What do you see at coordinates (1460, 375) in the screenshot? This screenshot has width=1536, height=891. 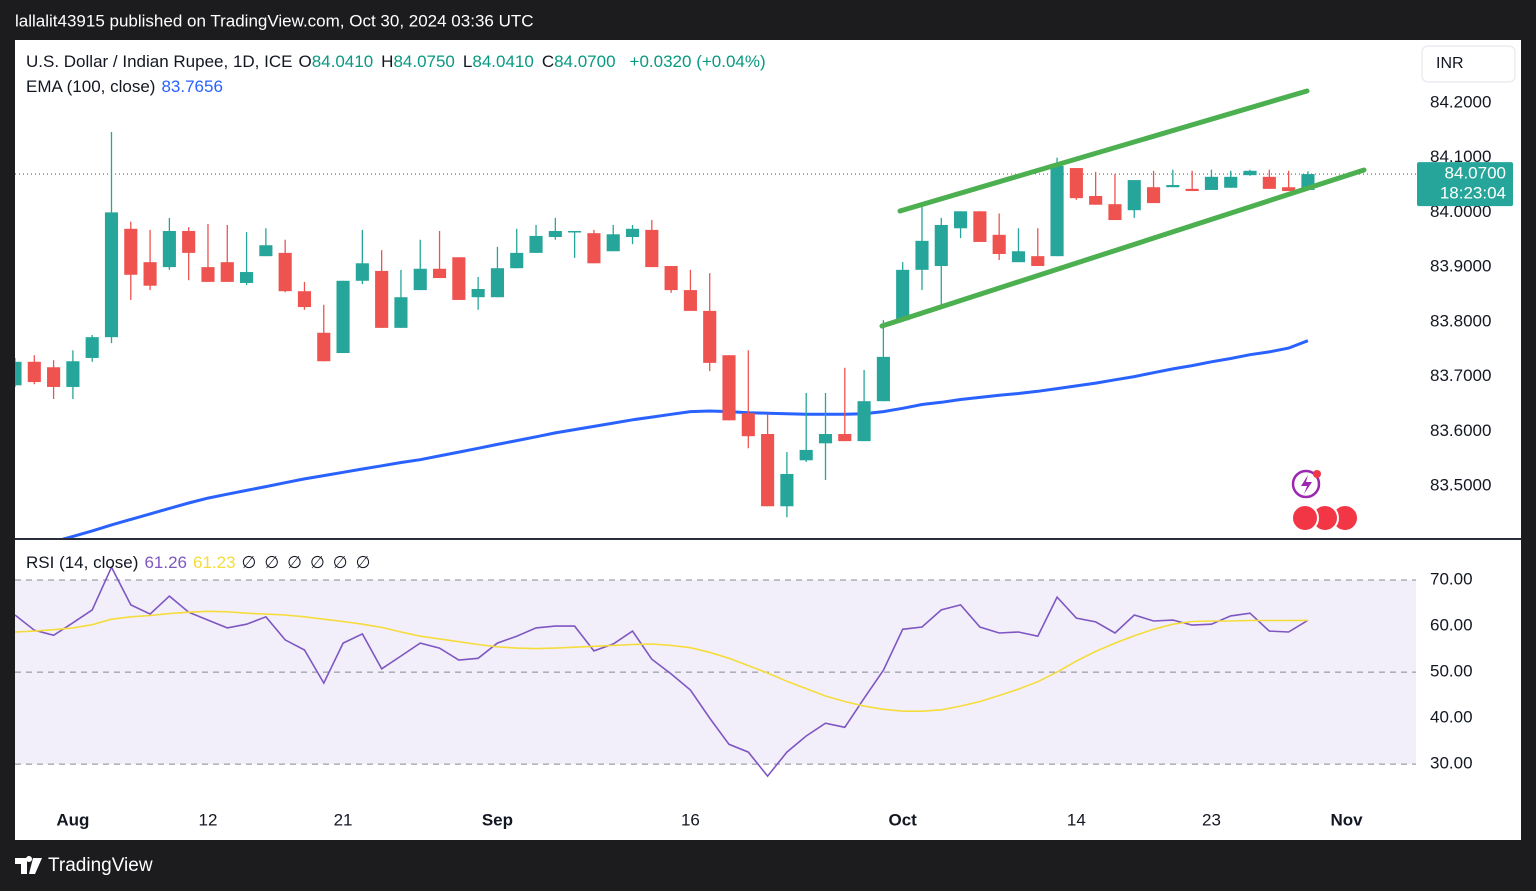 I see `y-tick-label: 83.7000` at bounding box center [1460, 375].